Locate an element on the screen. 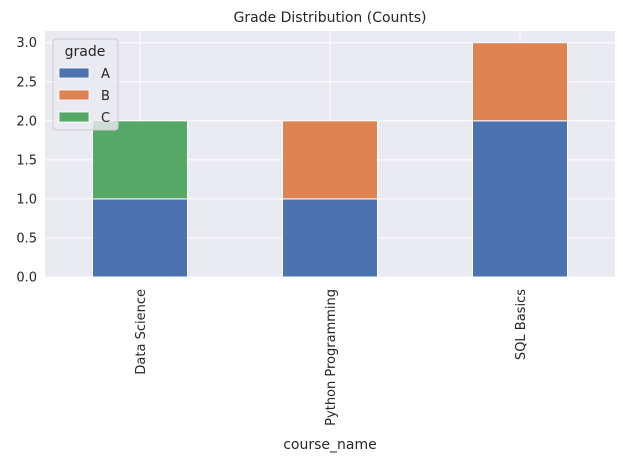 This screenshot has height=464, width=623. legend-label-B: B is located at coordinates (105, 96).